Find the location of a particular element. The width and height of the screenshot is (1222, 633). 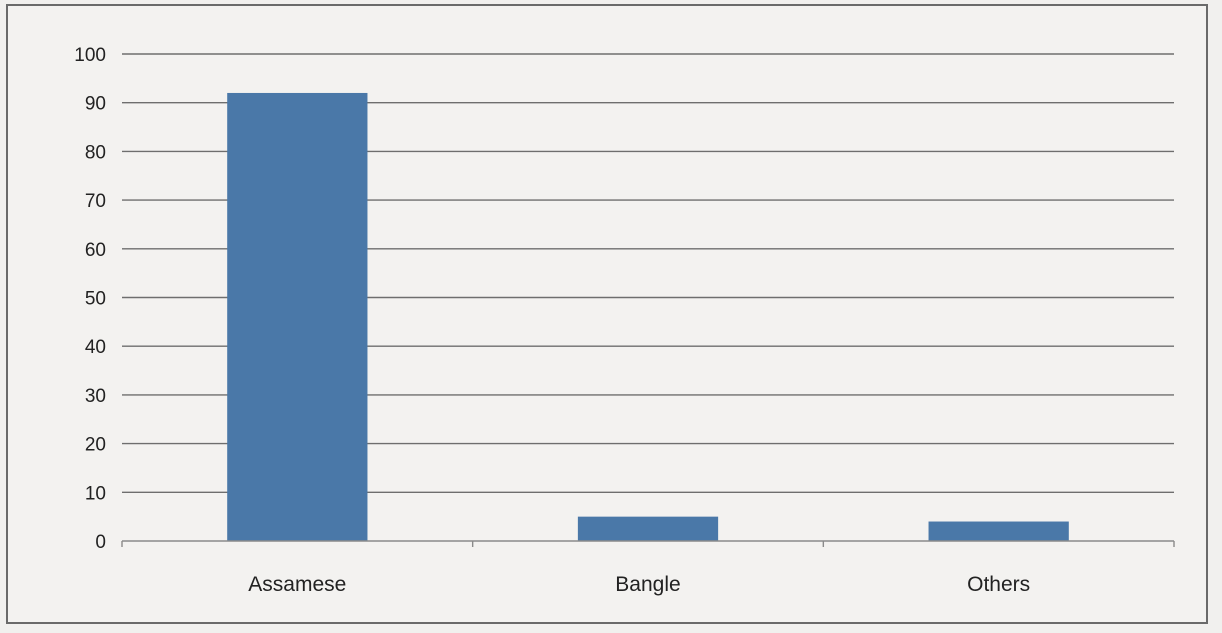

y-tick-label: 50 is located at coordinates (95, 299).